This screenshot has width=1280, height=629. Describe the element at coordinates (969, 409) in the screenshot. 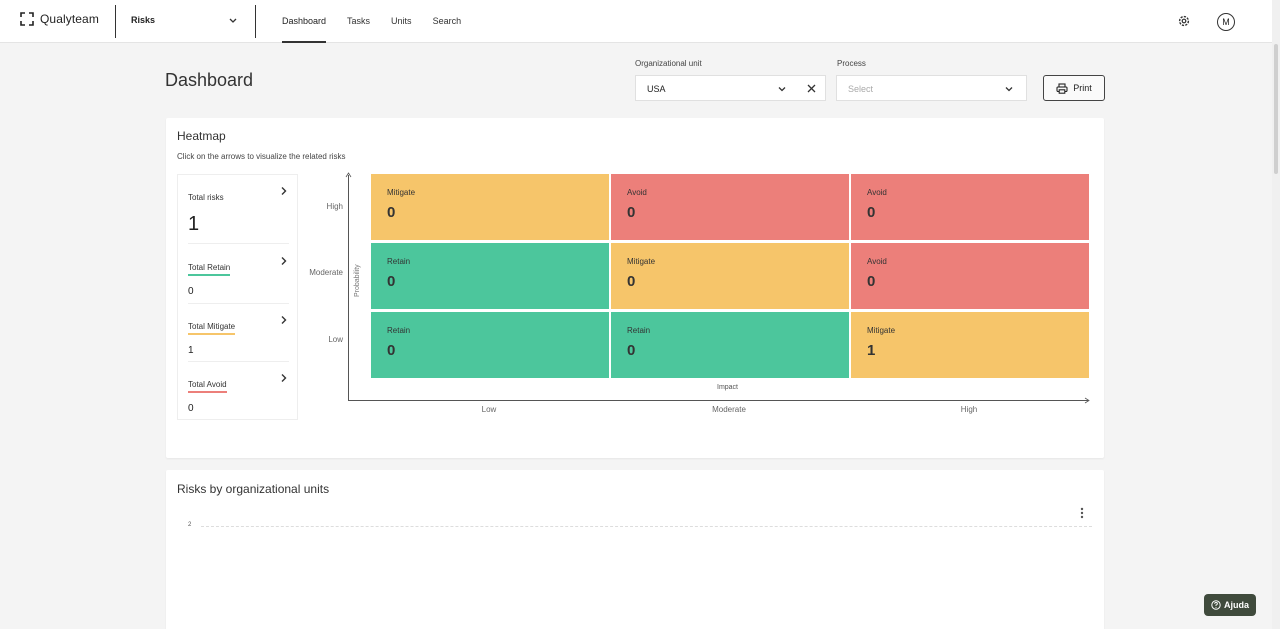

I see `x-tick-high: High` at that location.